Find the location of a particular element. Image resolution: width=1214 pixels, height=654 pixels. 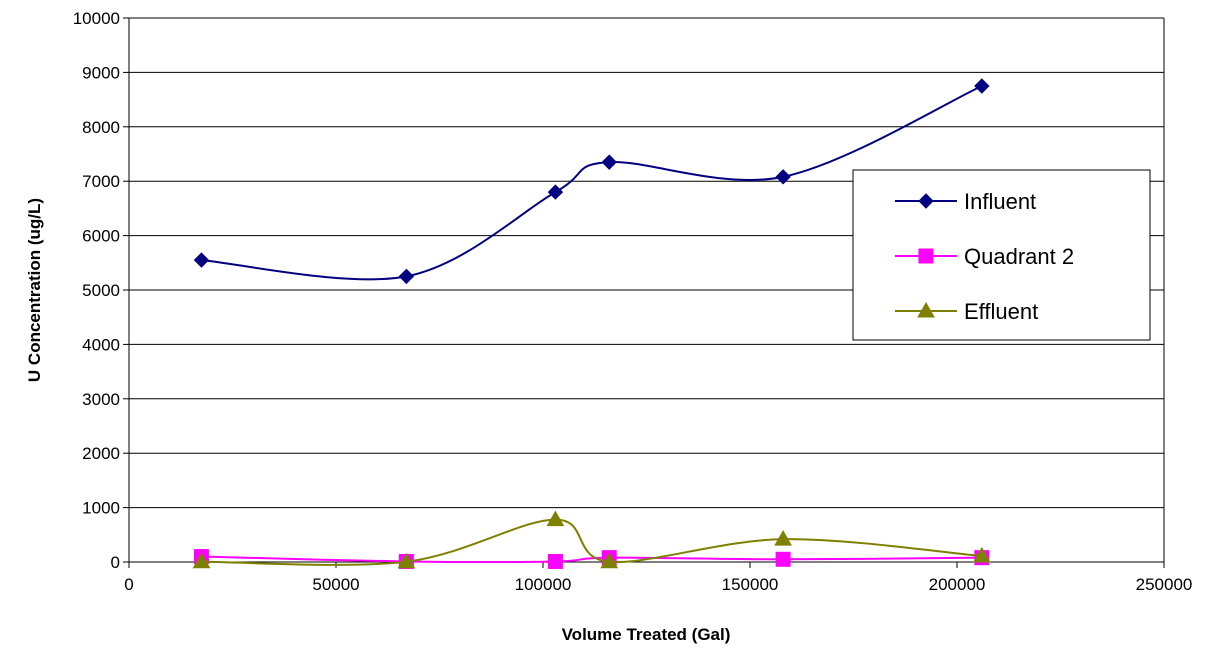

y-tick-label: 9000 is located at coordinates (101, 72).